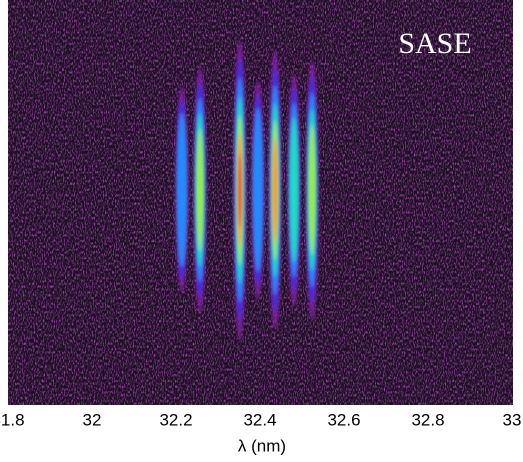 The width and height of the screenshot is (523, 462). What do you see at coordinates (92, 419) in the screenshot?
I see `x-tick-label: 32` at bounding box center [92, 419].